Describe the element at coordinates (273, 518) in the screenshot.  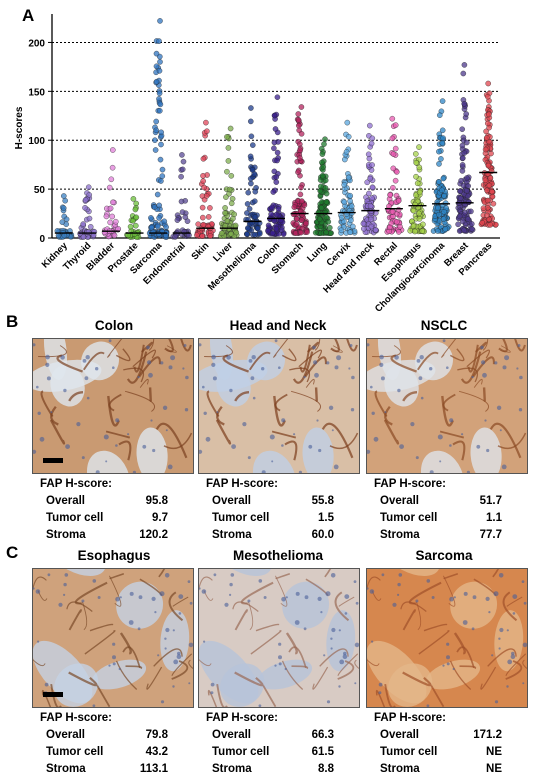
I see `tumor-row: Tumor cell 1.5` at that location.